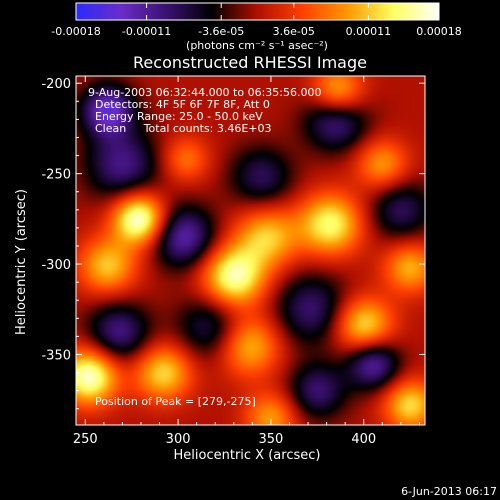 The width and height of the screenshot is (500, 500). Describe the element at coordinates (75, 31) in the screenshot. I see `colorbar-tick-label: -0.00018` at that location.